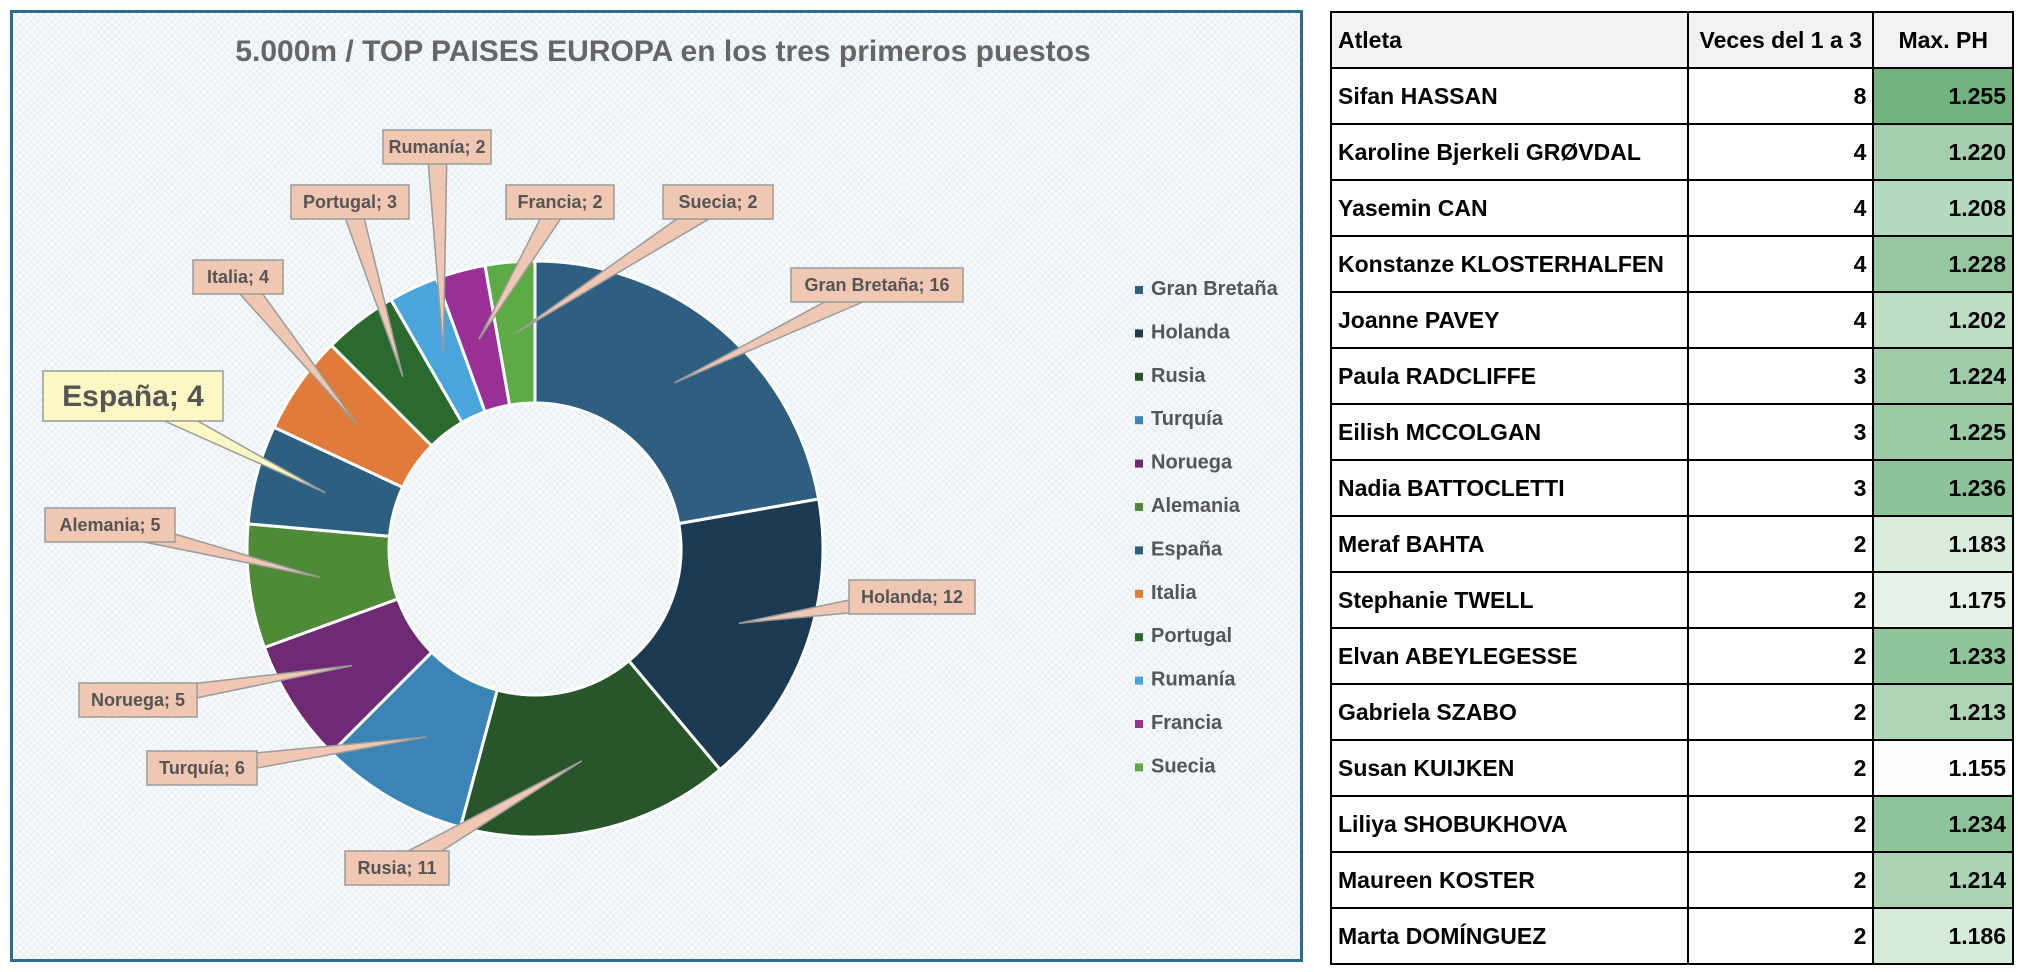 Image resolution: width=2018 pixels, height=972 pixels. I want to click on table-row: Eilish MCCOLGAN 3 1.225, so click(1671, 432).